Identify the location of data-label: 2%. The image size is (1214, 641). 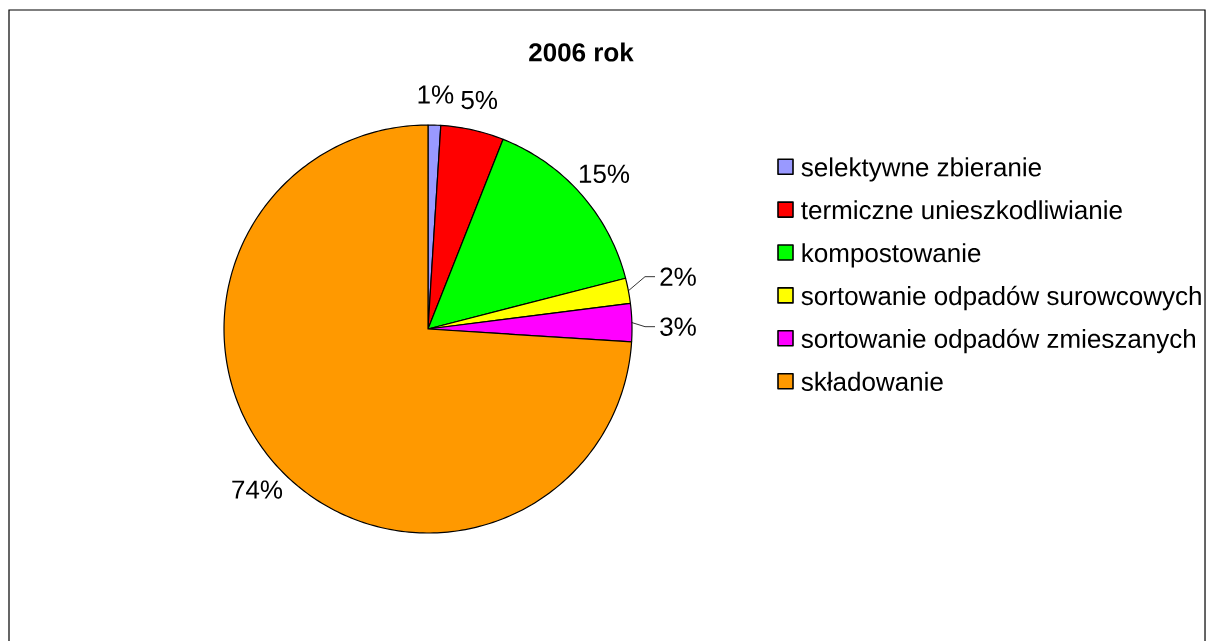
(678, 276).